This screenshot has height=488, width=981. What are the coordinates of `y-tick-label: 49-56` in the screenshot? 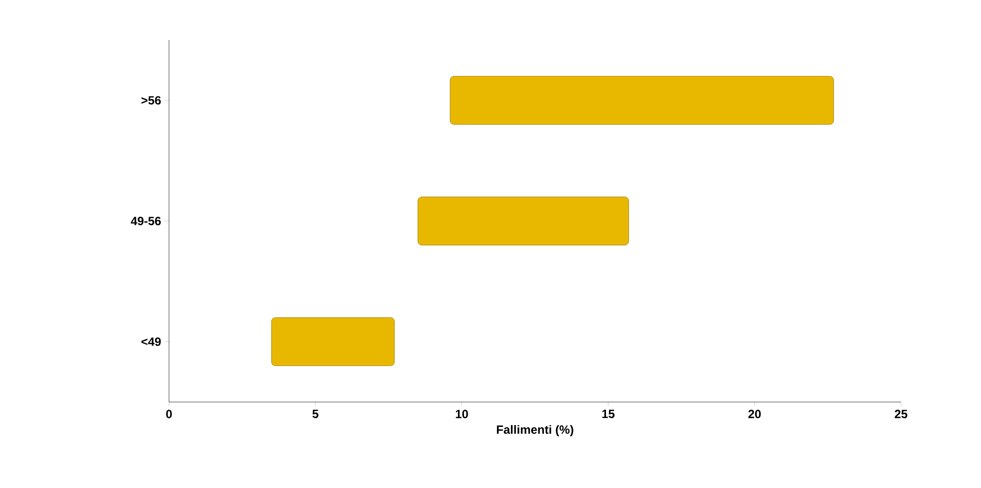 It's located at (145, 221).